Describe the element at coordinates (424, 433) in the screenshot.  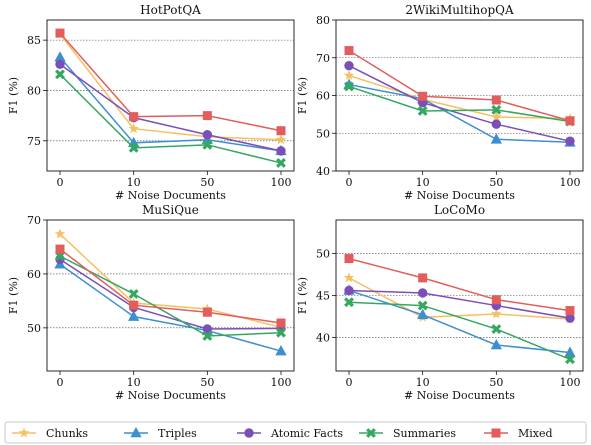
I see `legend-label: Summaries` at that location.